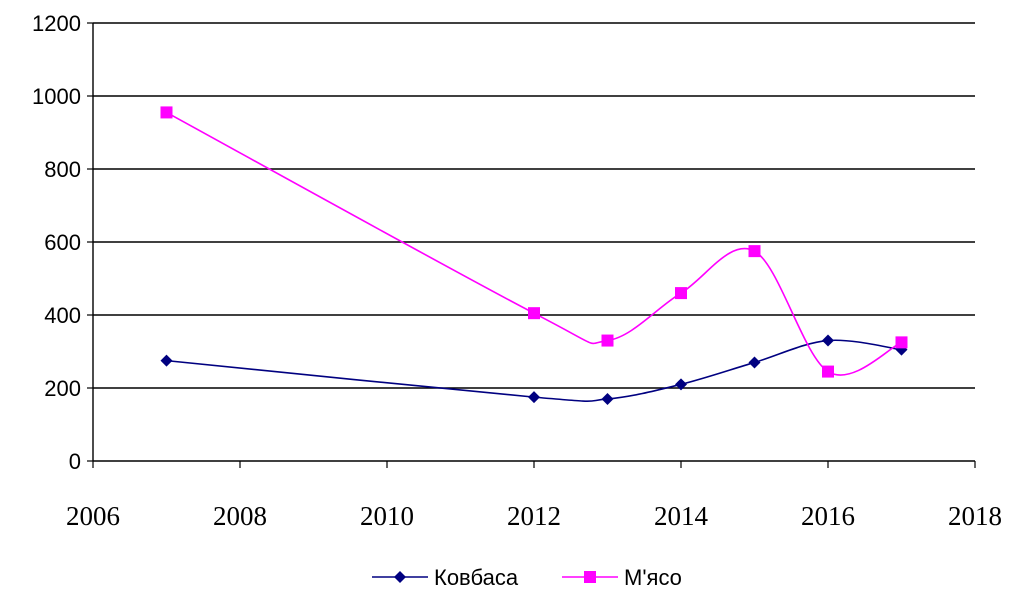 The height and width of the screenshot is (590, 1026). I want to click on y-tick-label: 200, so click(62, 388).